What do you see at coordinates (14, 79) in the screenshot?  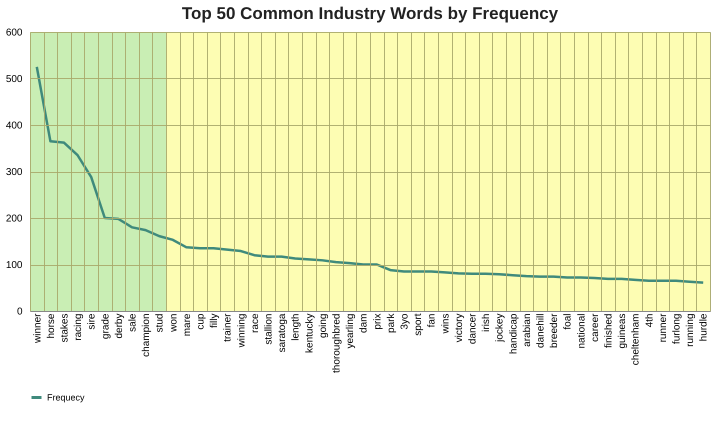 I see `y-tick-label: 500` at bounding box center [14, 79].